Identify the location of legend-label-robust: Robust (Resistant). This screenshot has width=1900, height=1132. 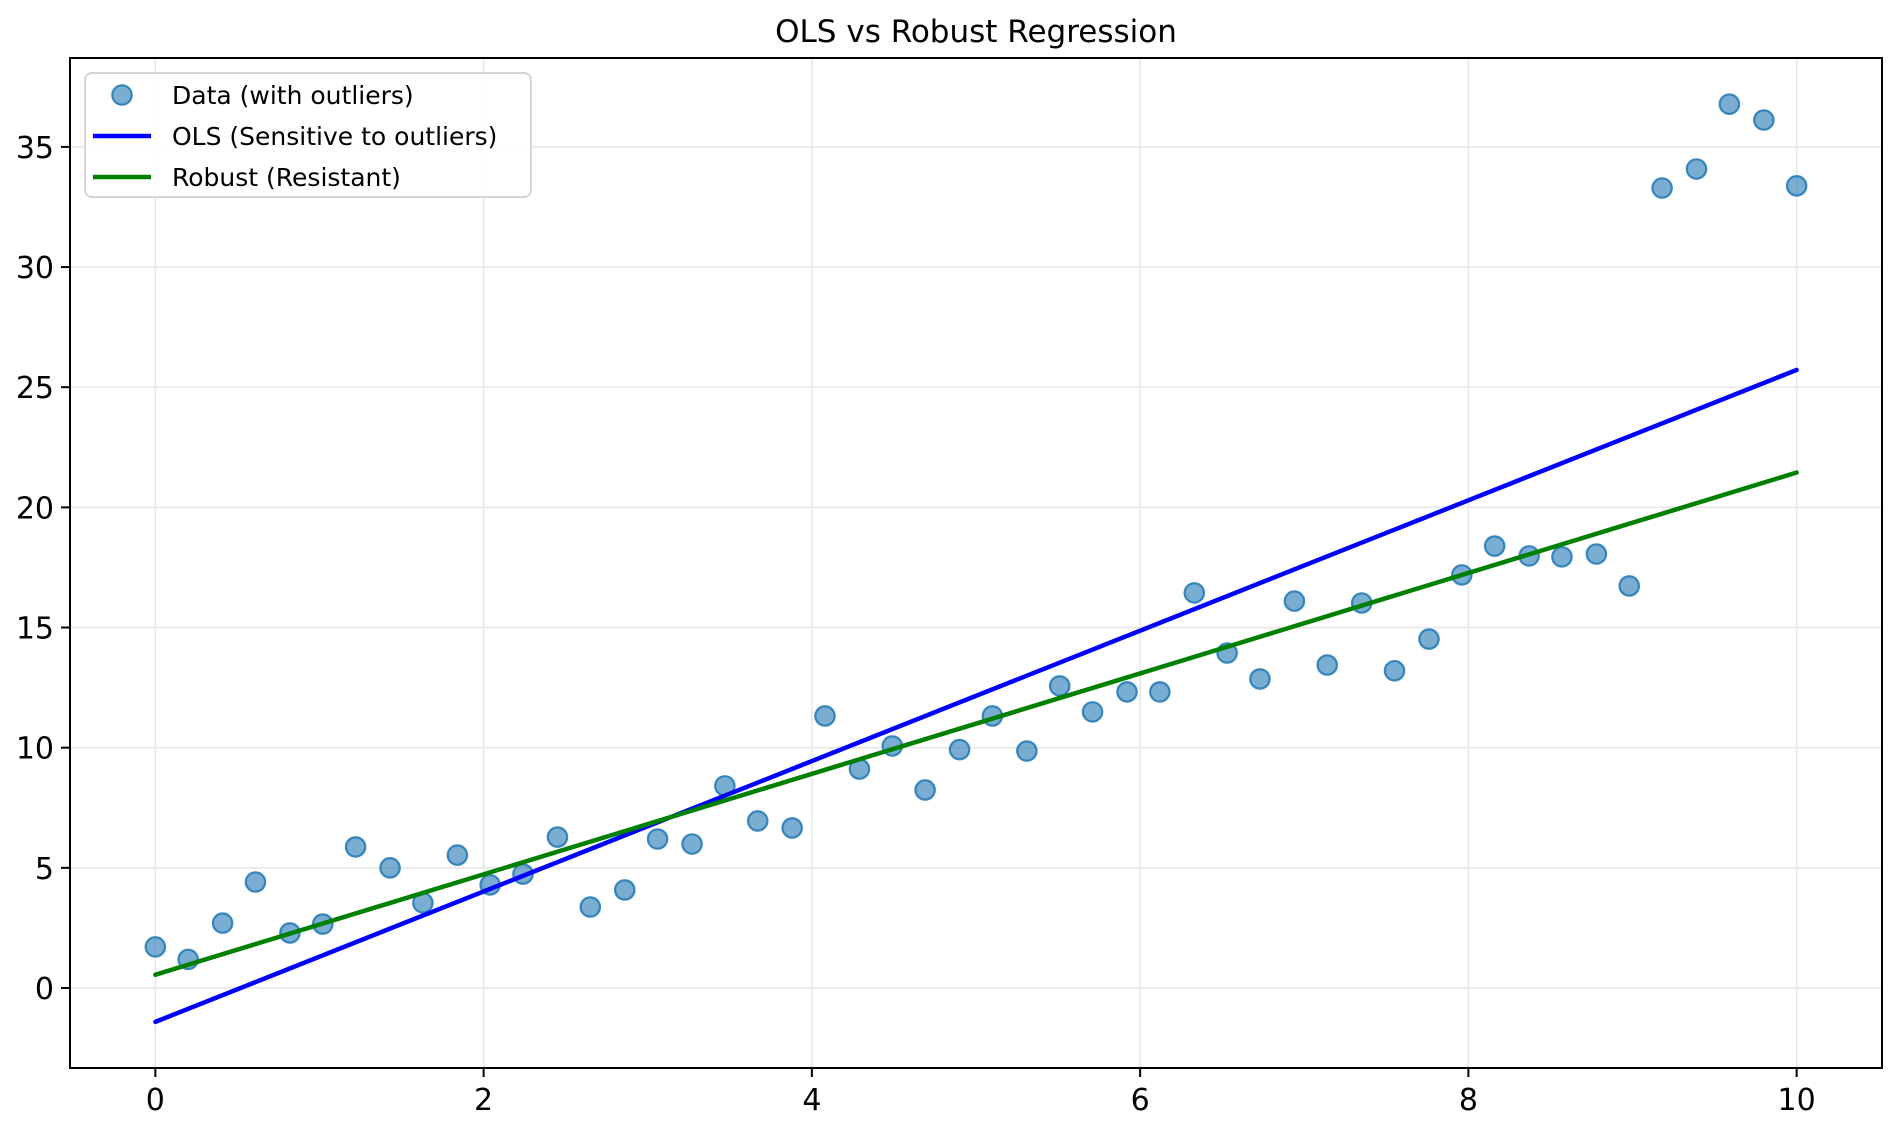
(286, 177).